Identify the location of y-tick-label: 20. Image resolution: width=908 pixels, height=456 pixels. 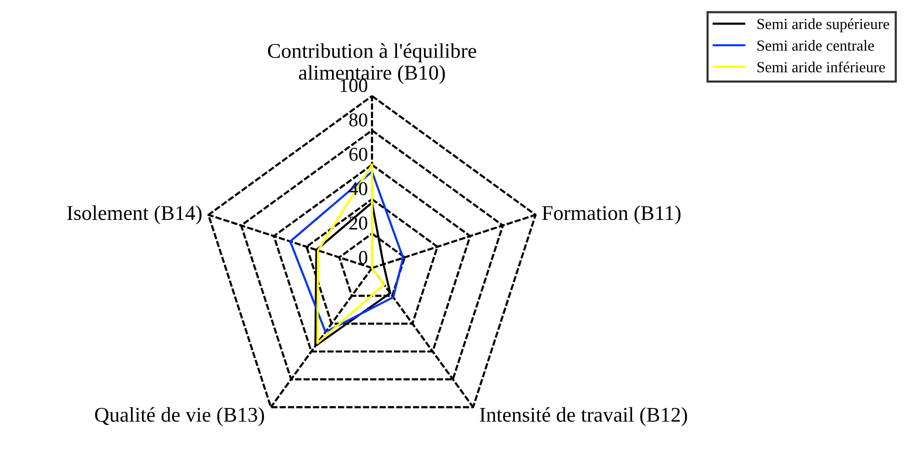
(358, 223).